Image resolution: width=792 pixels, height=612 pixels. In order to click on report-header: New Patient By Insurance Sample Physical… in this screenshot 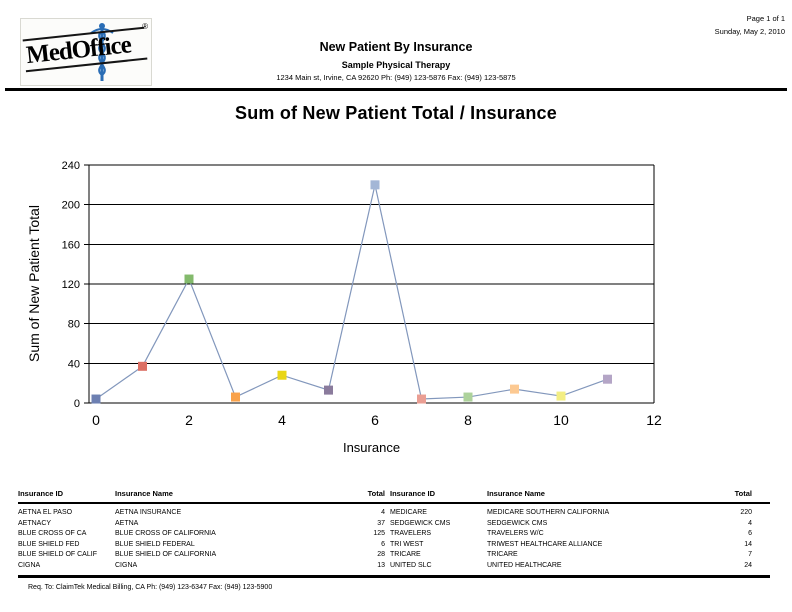, I will do `click(396, 61)`.